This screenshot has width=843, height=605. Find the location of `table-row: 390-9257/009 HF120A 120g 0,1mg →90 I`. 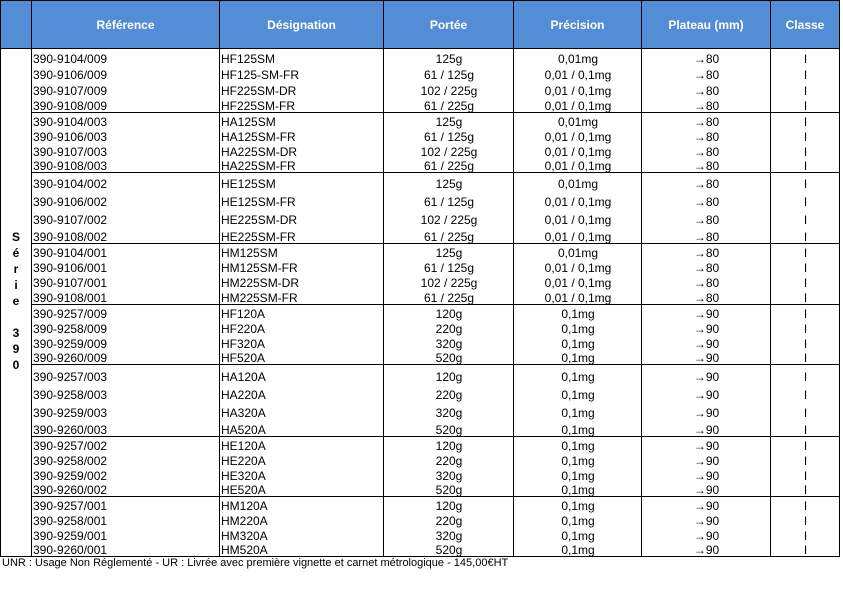

table-row: 390-9257/009 HF120A 120g 0,1mg →90 I is located at coordinates (420, 312).